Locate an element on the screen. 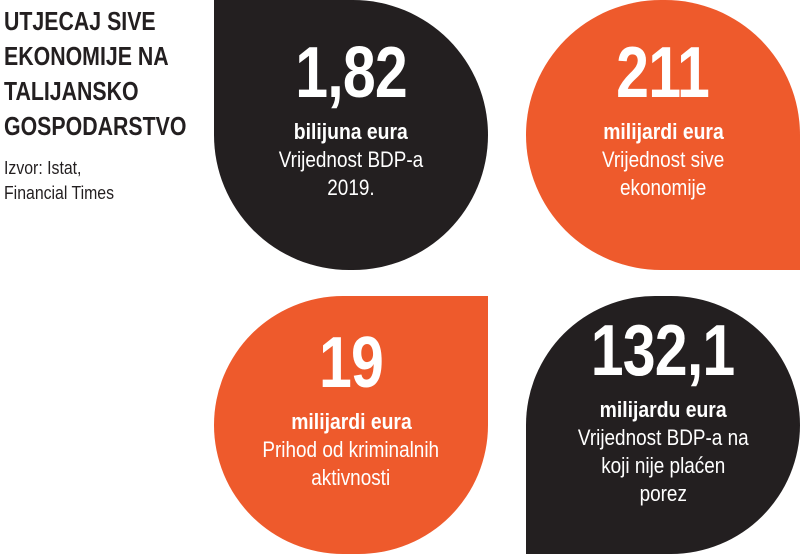 This screenshot has height=554, width=800. stat-value: 19 is located at coordinates (351, 363).